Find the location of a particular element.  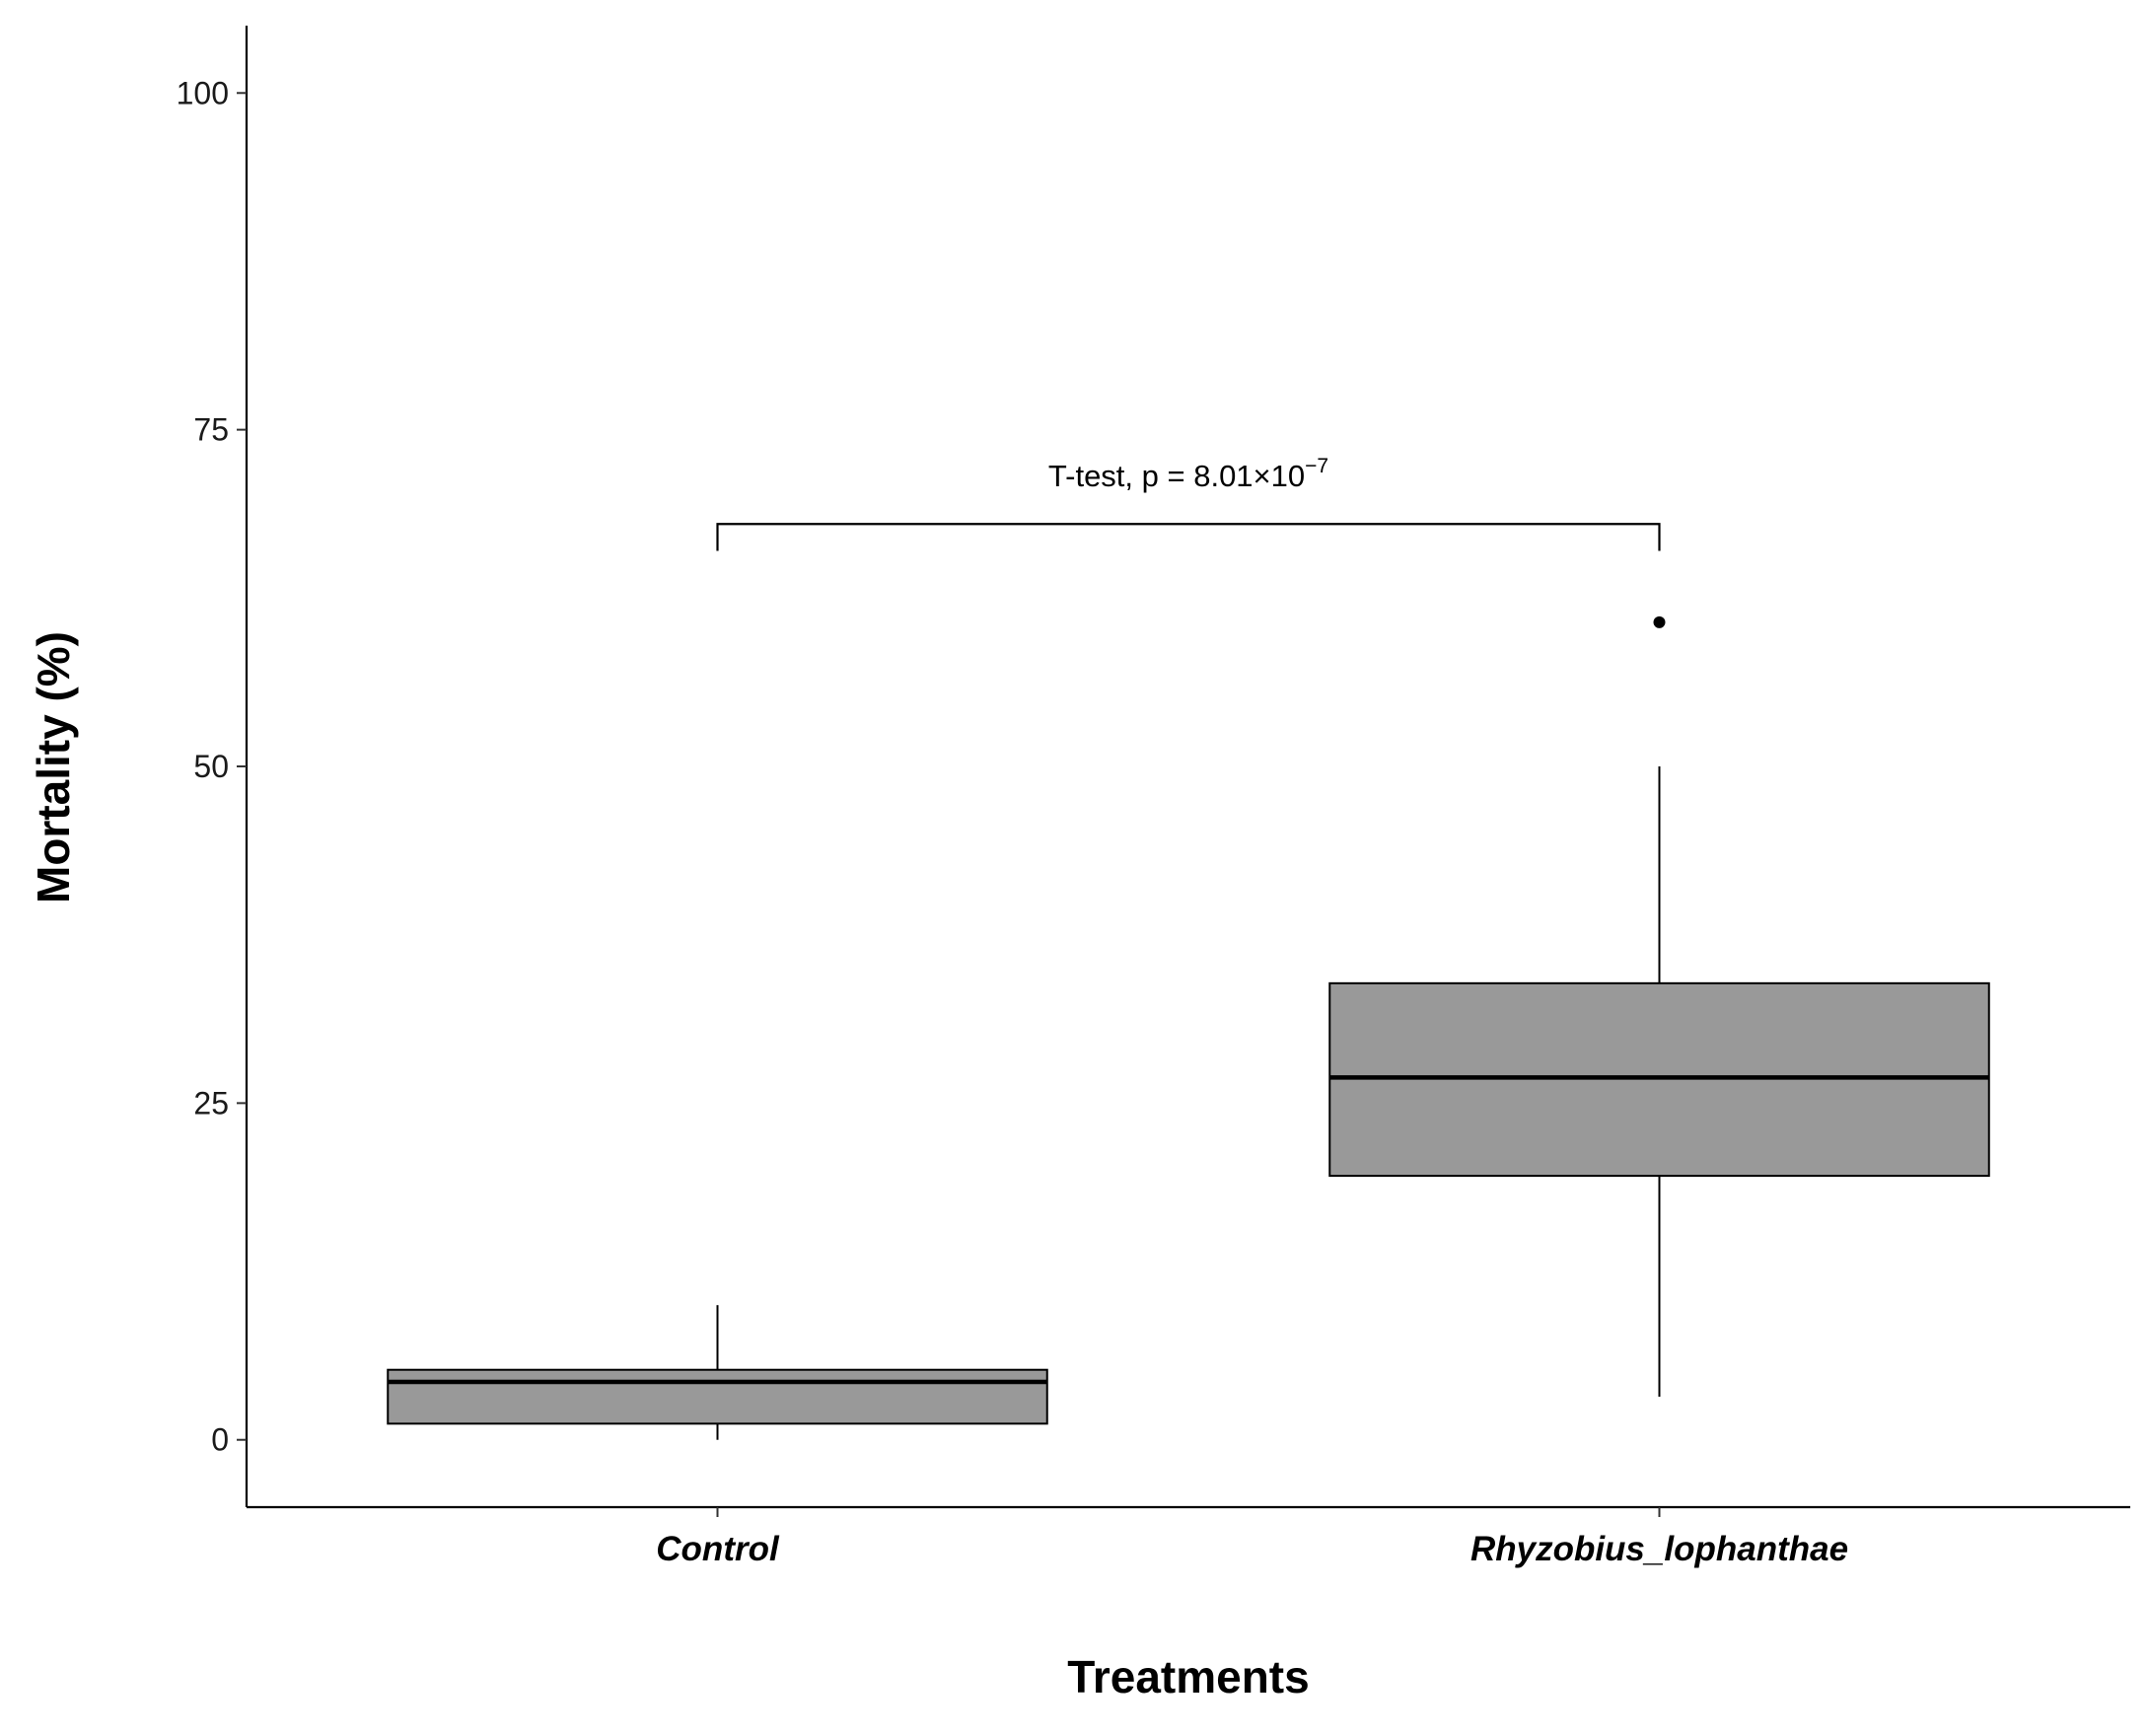

y-tick-label: 100 is located at coordinates (203, 92).